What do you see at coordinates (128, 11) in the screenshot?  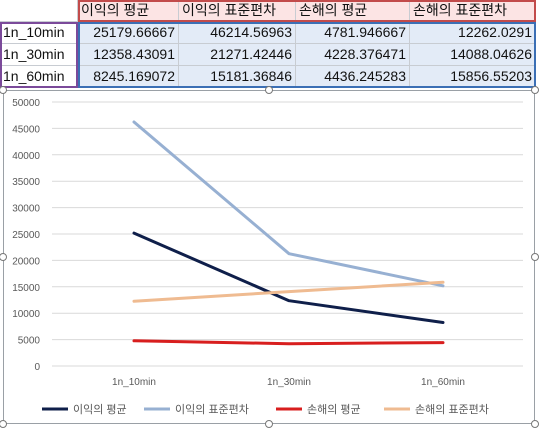 I see `header-cell-profit-mean: 이익의 평균` at bounding box center [128, 11].